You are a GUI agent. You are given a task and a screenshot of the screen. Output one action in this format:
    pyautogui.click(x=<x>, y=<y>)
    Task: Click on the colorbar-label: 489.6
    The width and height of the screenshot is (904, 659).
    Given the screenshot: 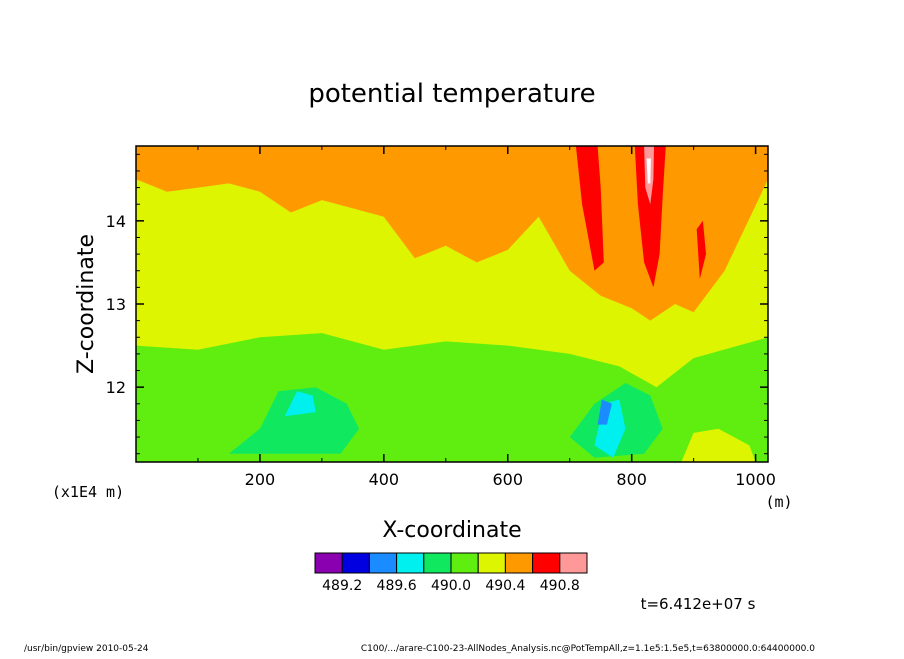 What is the action you would take?
    pyautogui.click(x=397, y=586)
    